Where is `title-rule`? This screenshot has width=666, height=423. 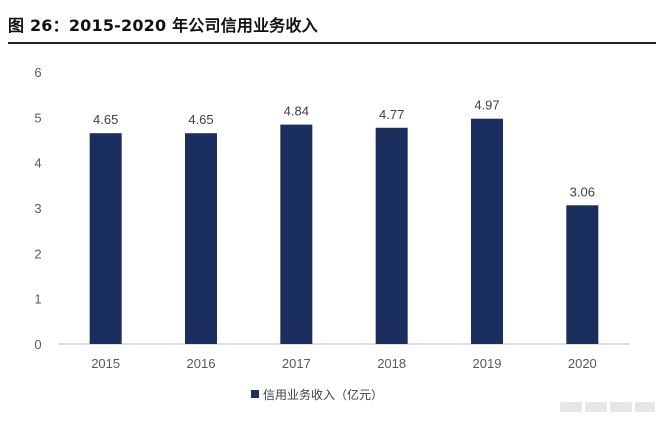
title-rule is located at coordinates (332, 43).